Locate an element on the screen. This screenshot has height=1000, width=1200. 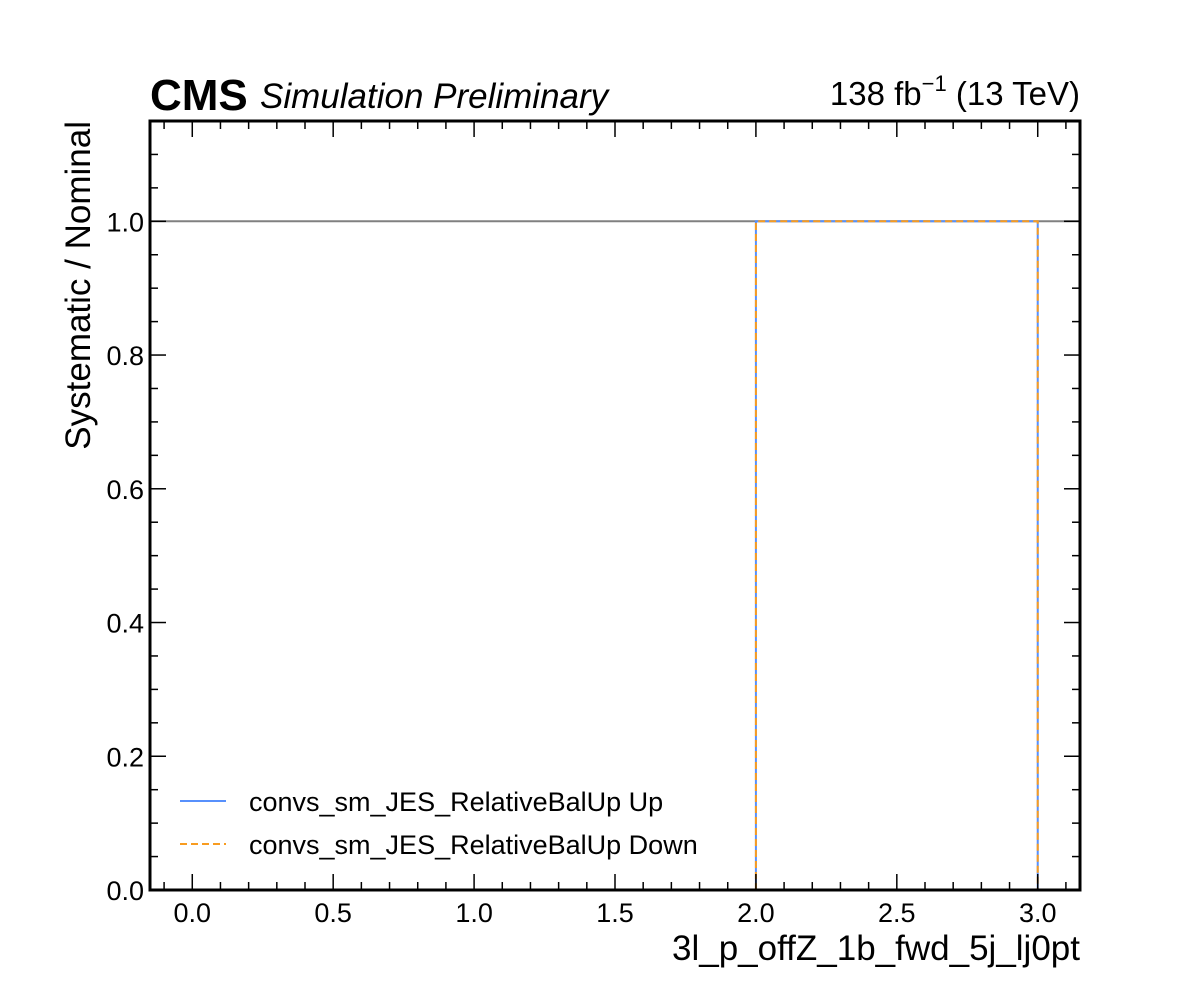
x-tick-label: 2.0 is located at coordinates (756, 913).